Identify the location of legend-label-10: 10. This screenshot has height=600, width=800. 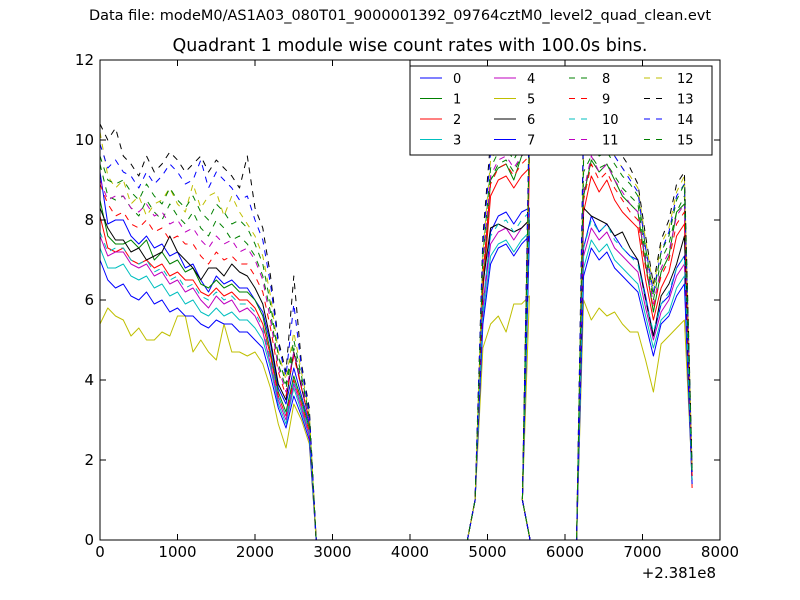
(610, 120).